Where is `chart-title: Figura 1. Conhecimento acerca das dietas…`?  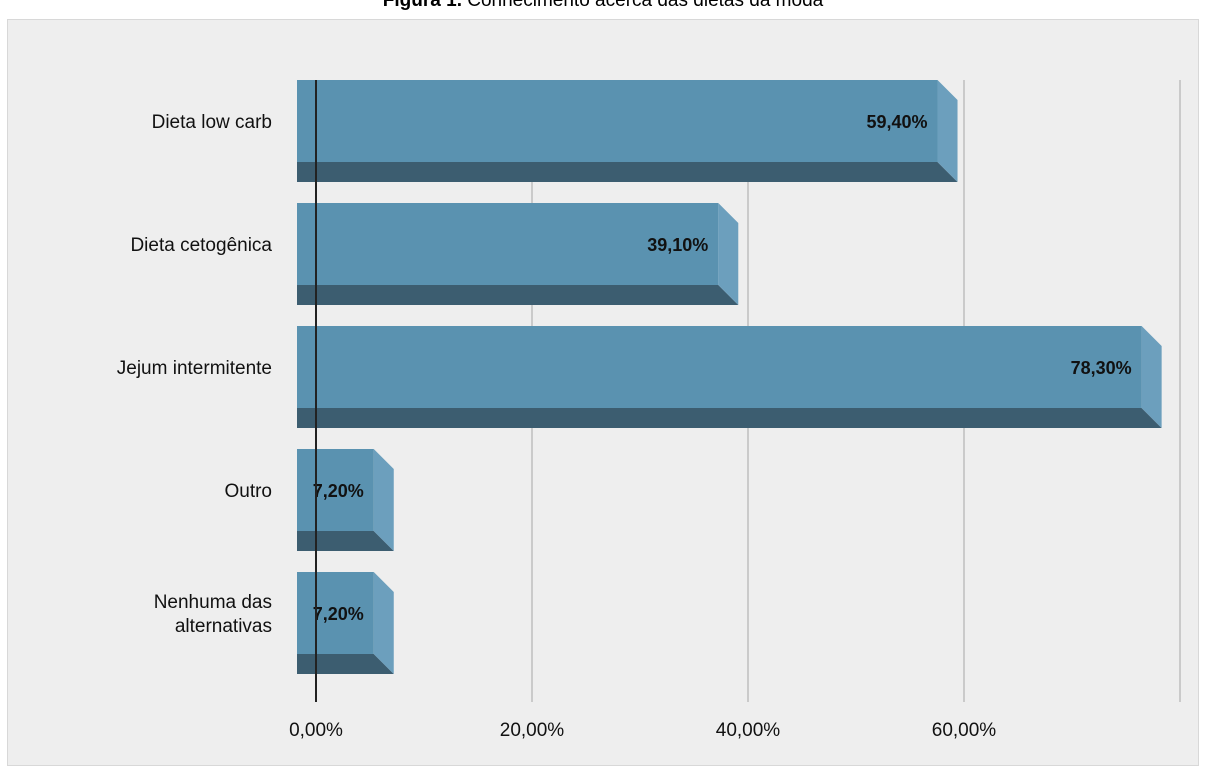
chart-title: Figura 1. Conhecimento acerca das dietas… is located at coordinates (603, 6).